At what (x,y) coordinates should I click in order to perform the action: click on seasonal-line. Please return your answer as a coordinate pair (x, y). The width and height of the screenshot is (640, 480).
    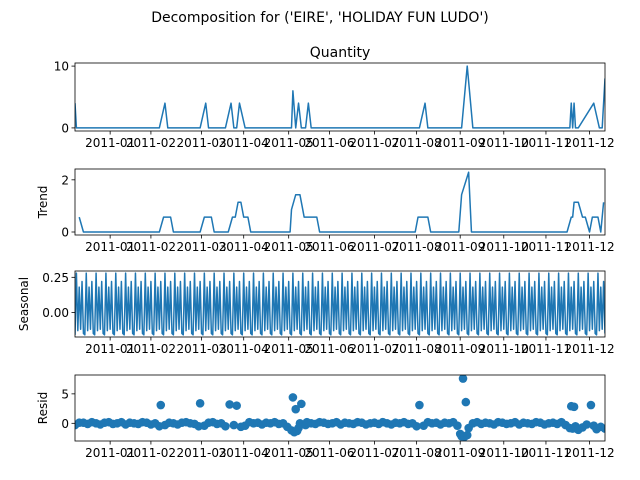
    Looking at the image, I should click on (340, 304).